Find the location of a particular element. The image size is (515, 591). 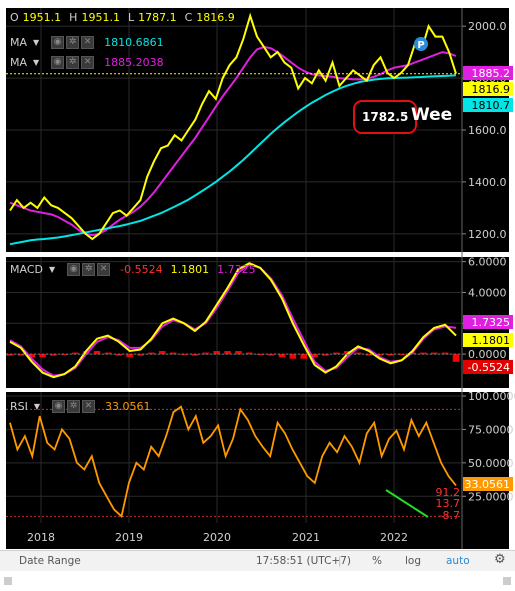

p-badge-label: P is located at coordinates (420, 45).